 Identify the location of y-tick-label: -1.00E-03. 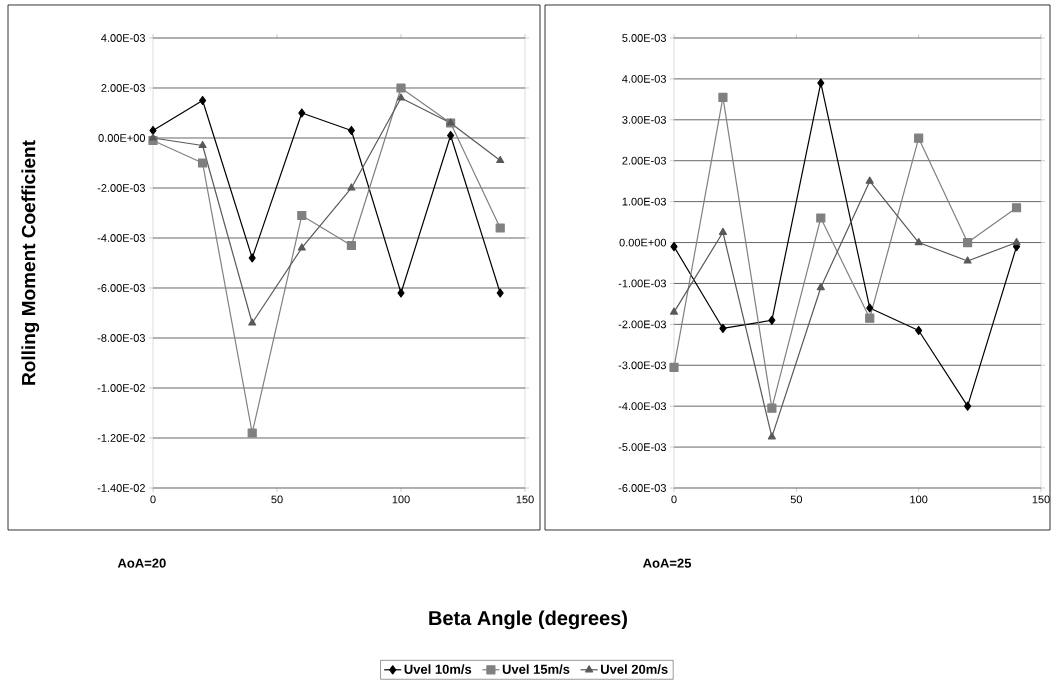
(642, 283).